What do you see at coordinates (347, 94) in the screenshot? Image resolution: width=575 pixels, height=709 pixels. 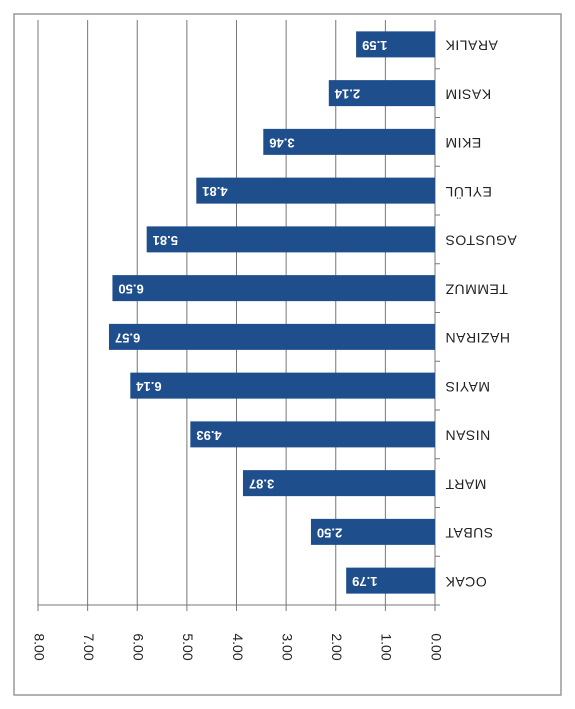 I see `value-label: 2.14` at bounding box center [347, 94].